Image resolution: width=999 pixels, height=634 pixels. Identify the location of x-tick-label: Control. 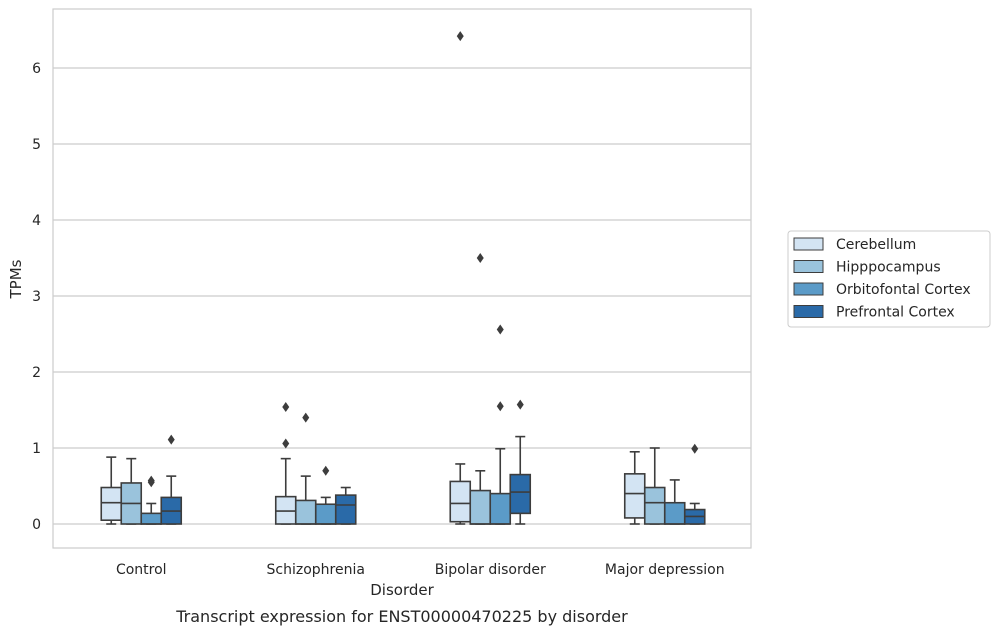
(141, 570).